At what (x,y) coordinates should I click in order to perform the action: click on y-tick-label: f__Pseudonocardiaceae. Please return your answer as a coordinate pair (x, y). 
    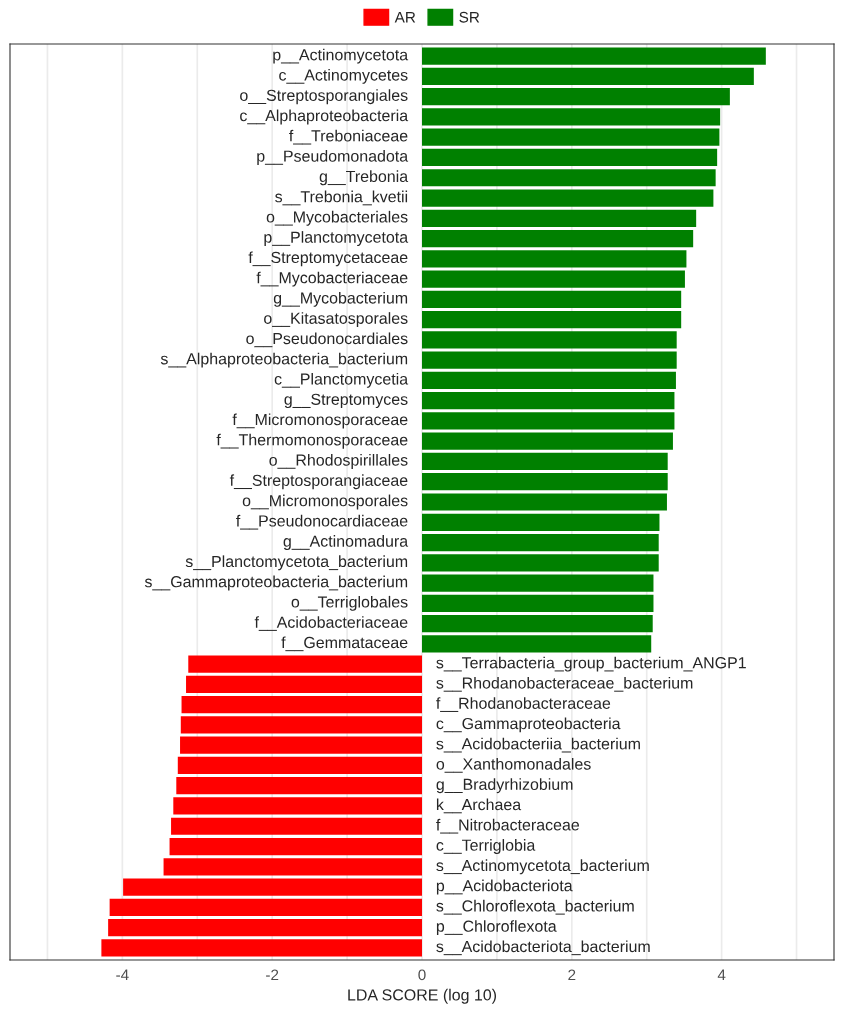
    Looking at the image, I should click on (322, 522).